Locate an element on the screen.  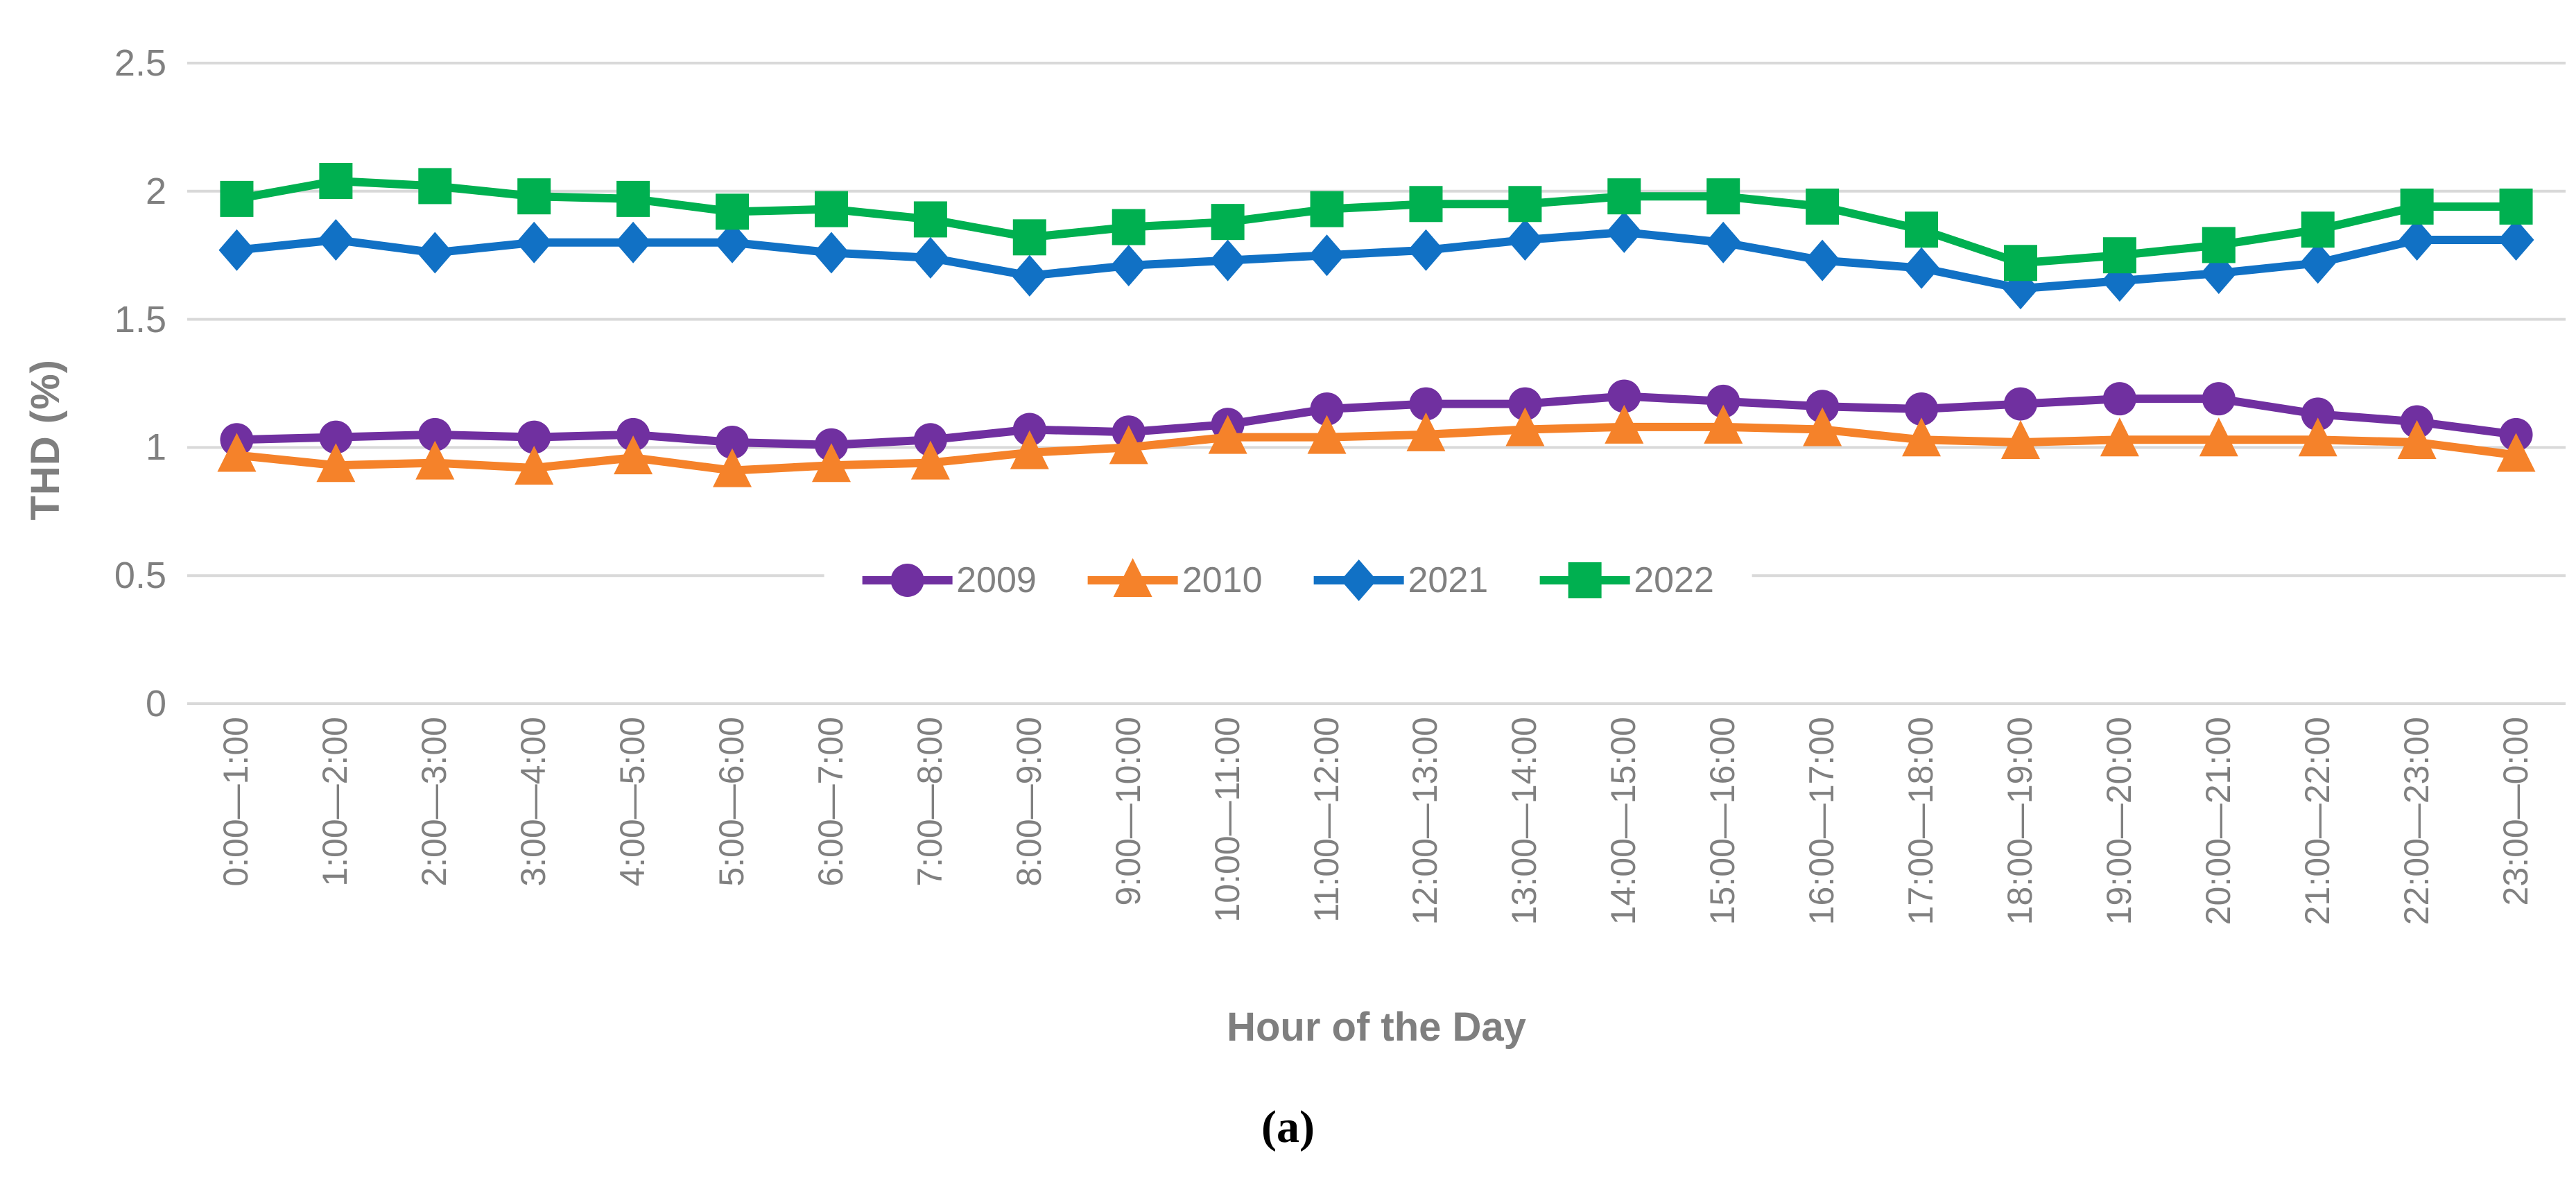
legend-label: 2010 is located at coordinates (1222, 580).